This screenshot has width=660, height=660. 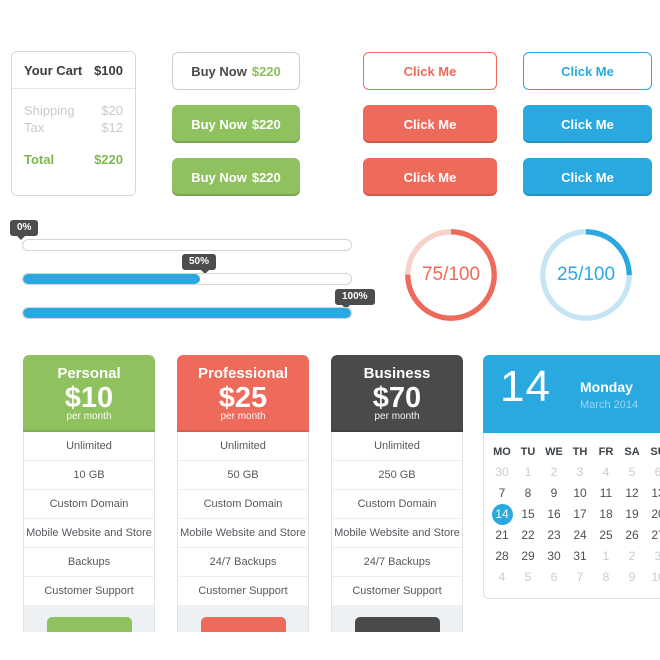 What do you see at coordinates (502, 556) in the screenshot?
I see `calendar-day: 28` at bounding box center [502, 556].